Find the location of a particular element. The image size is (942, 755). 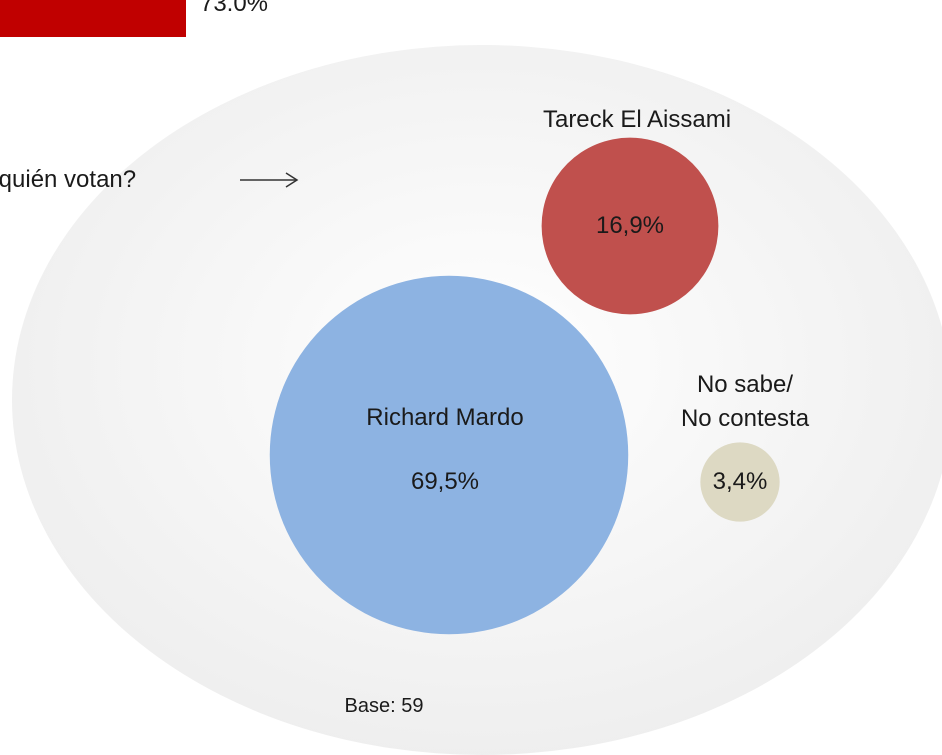

bubble-value: 69,5% is located at coordinates (445, 481).